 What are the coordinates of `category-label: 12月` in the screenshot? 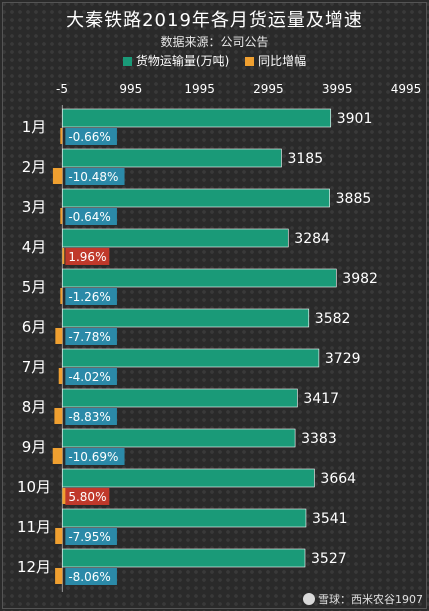 It's located at (34, 567).